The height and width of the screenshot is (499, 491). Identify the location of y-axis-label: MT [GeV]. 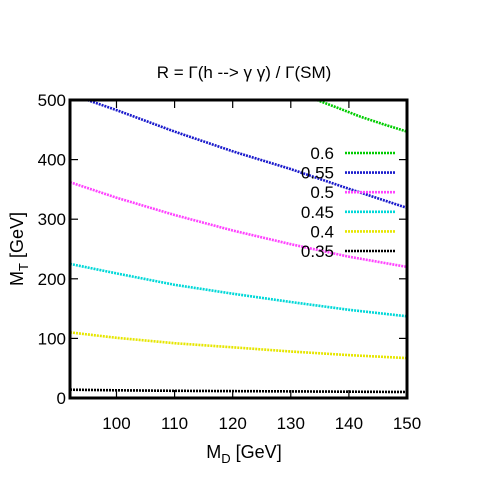
(19, 249).